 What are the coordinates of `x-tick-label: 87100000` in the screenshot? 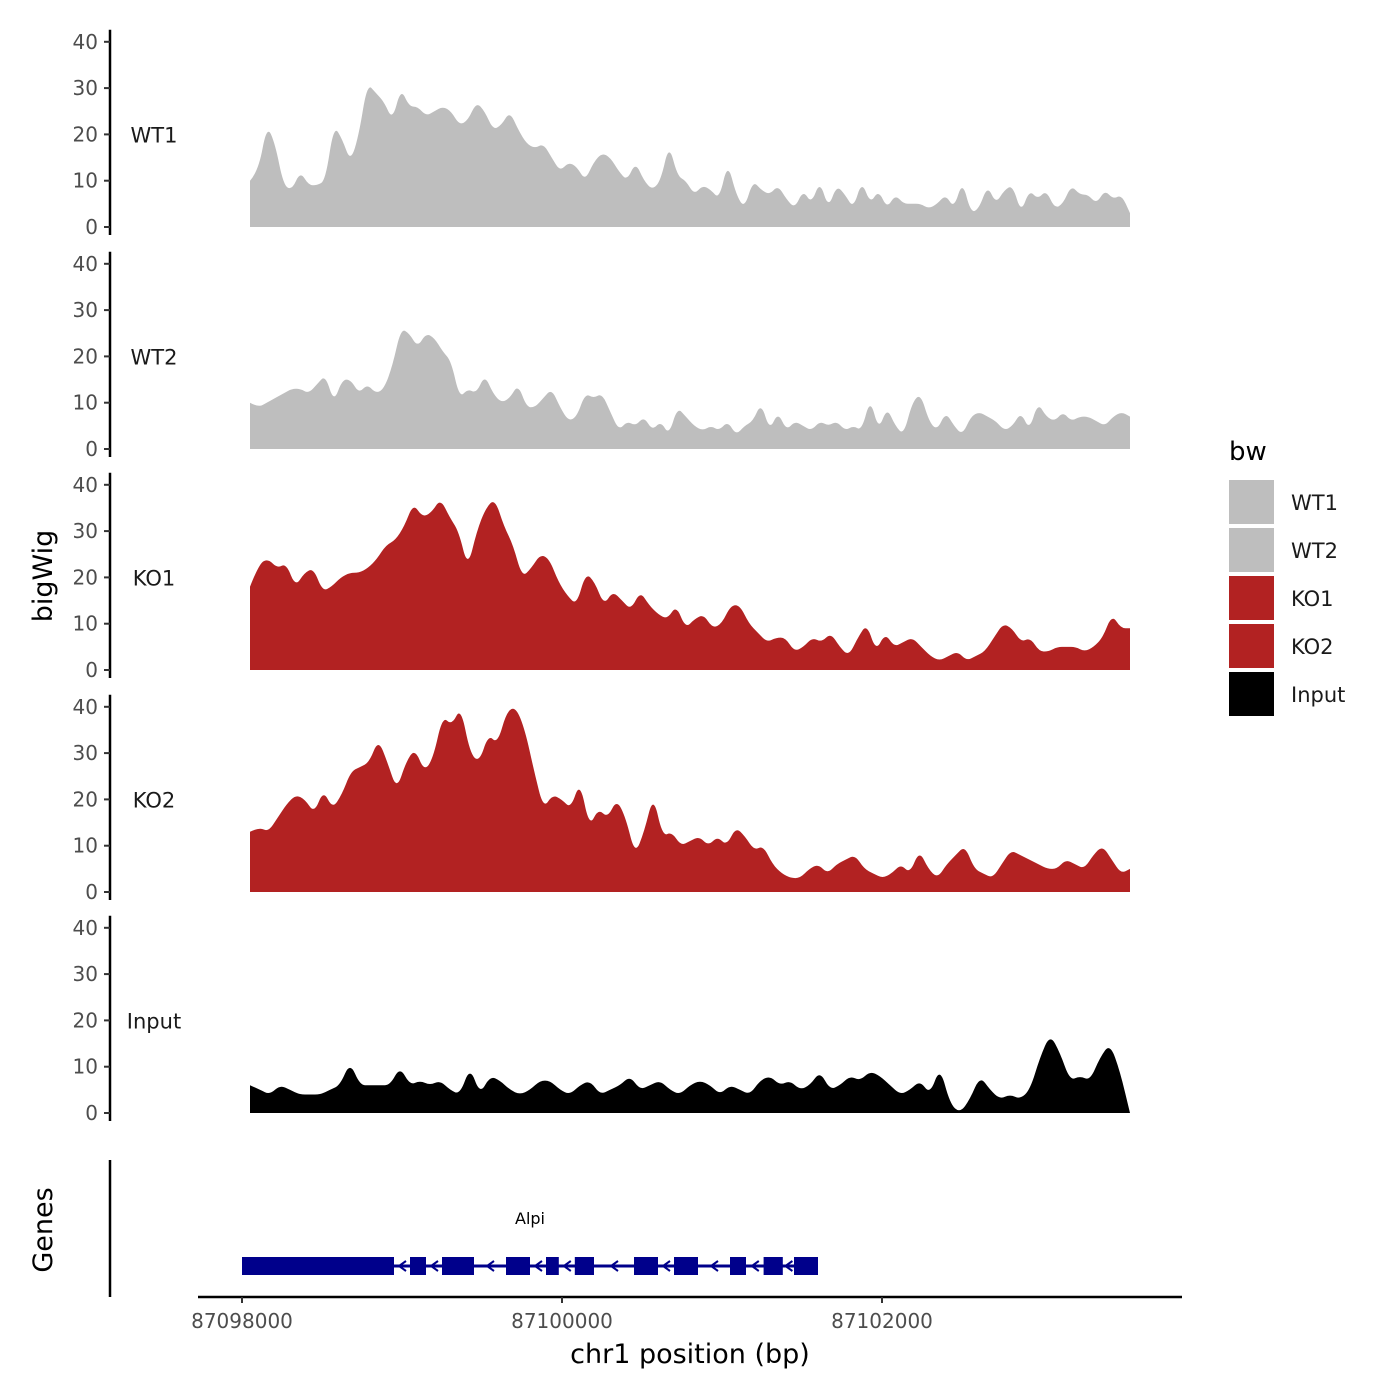 It's located at (562, 1321).